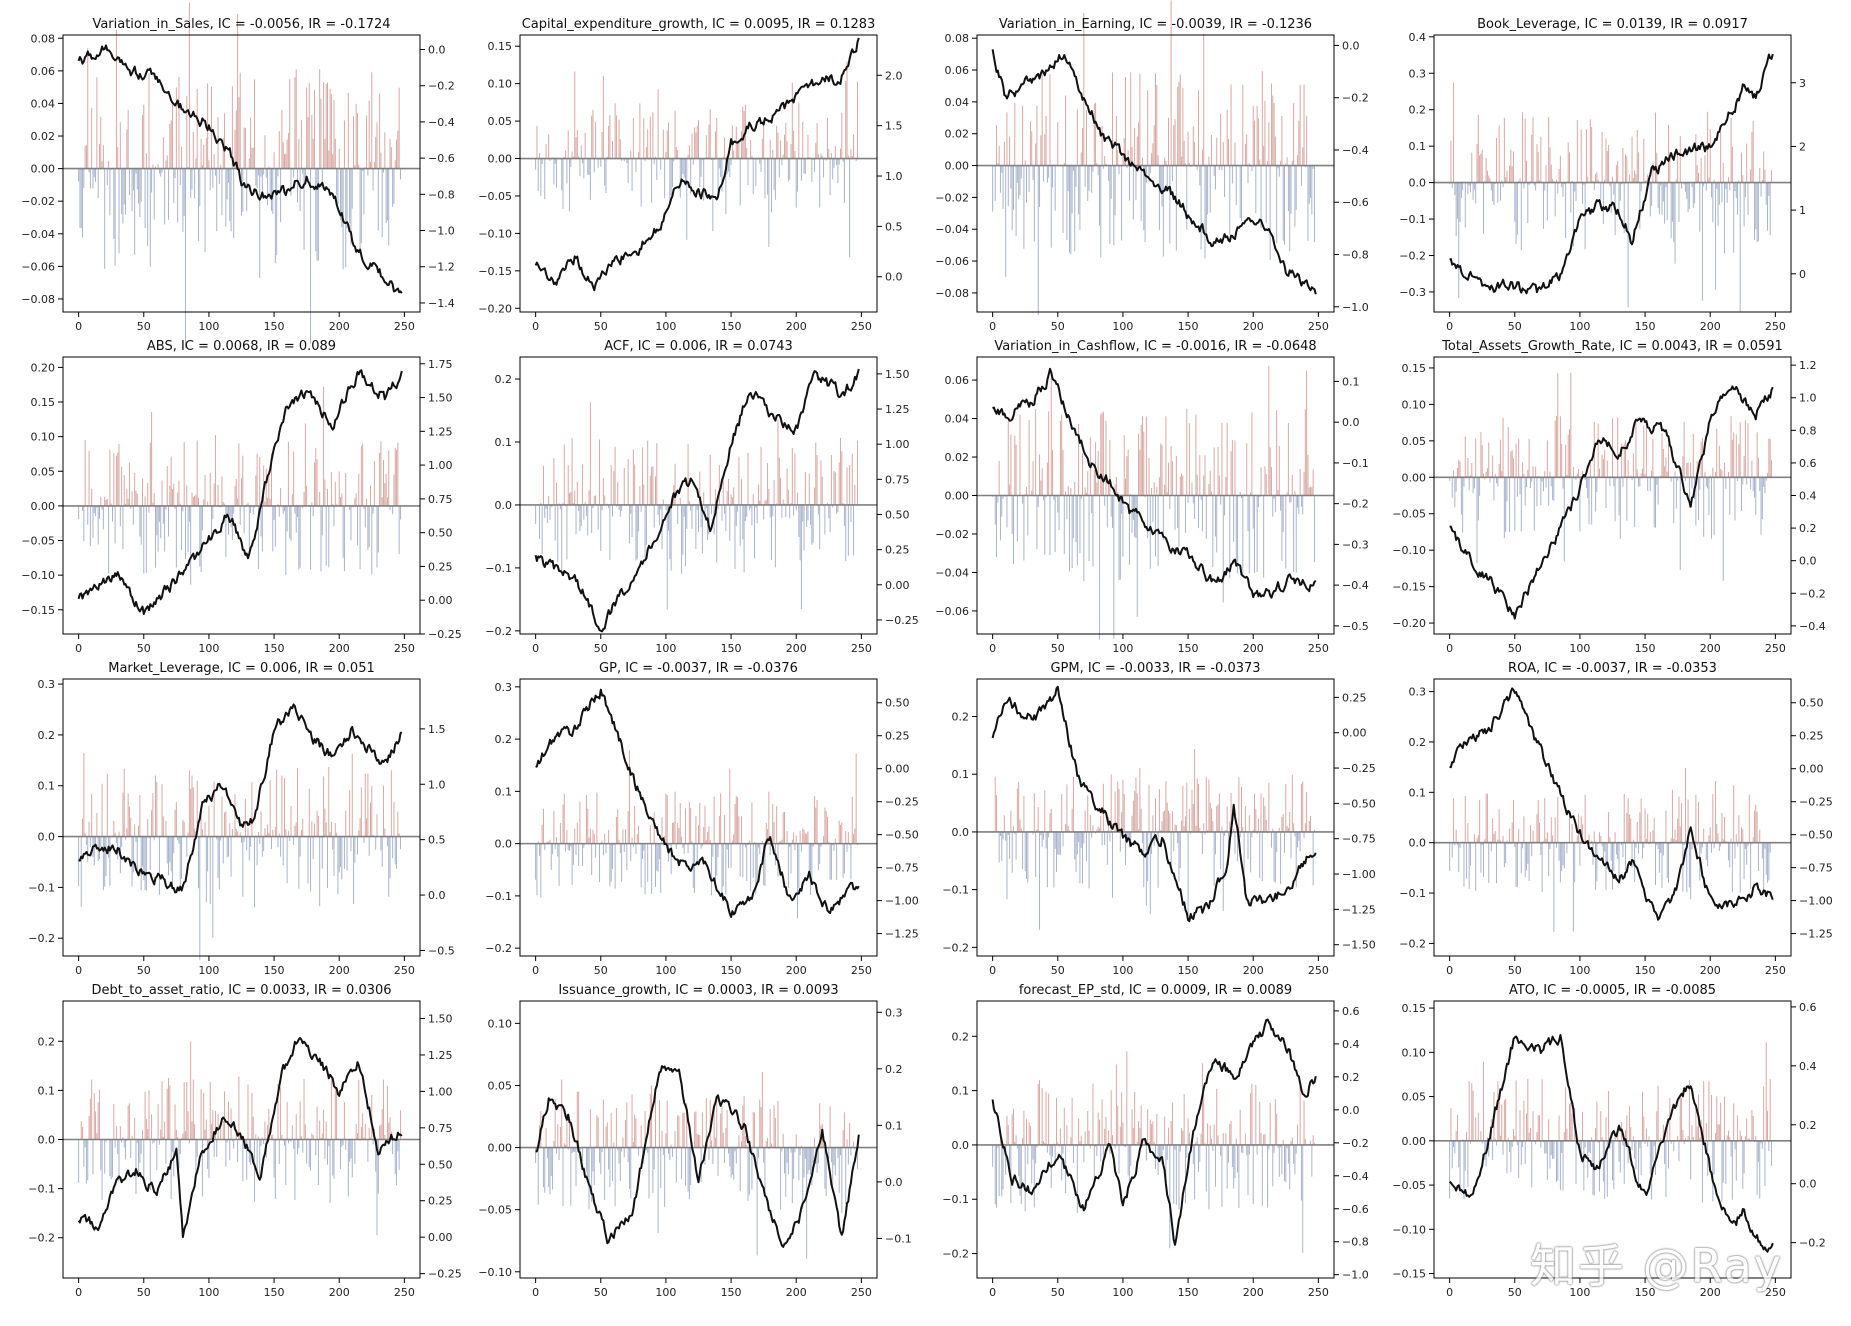  What do you see at coordinates (698, 346) in the screenshot?
I see `chart-title: ACF, IC = 0.006, IR = 0.0743` at bounding box center [698, 346].